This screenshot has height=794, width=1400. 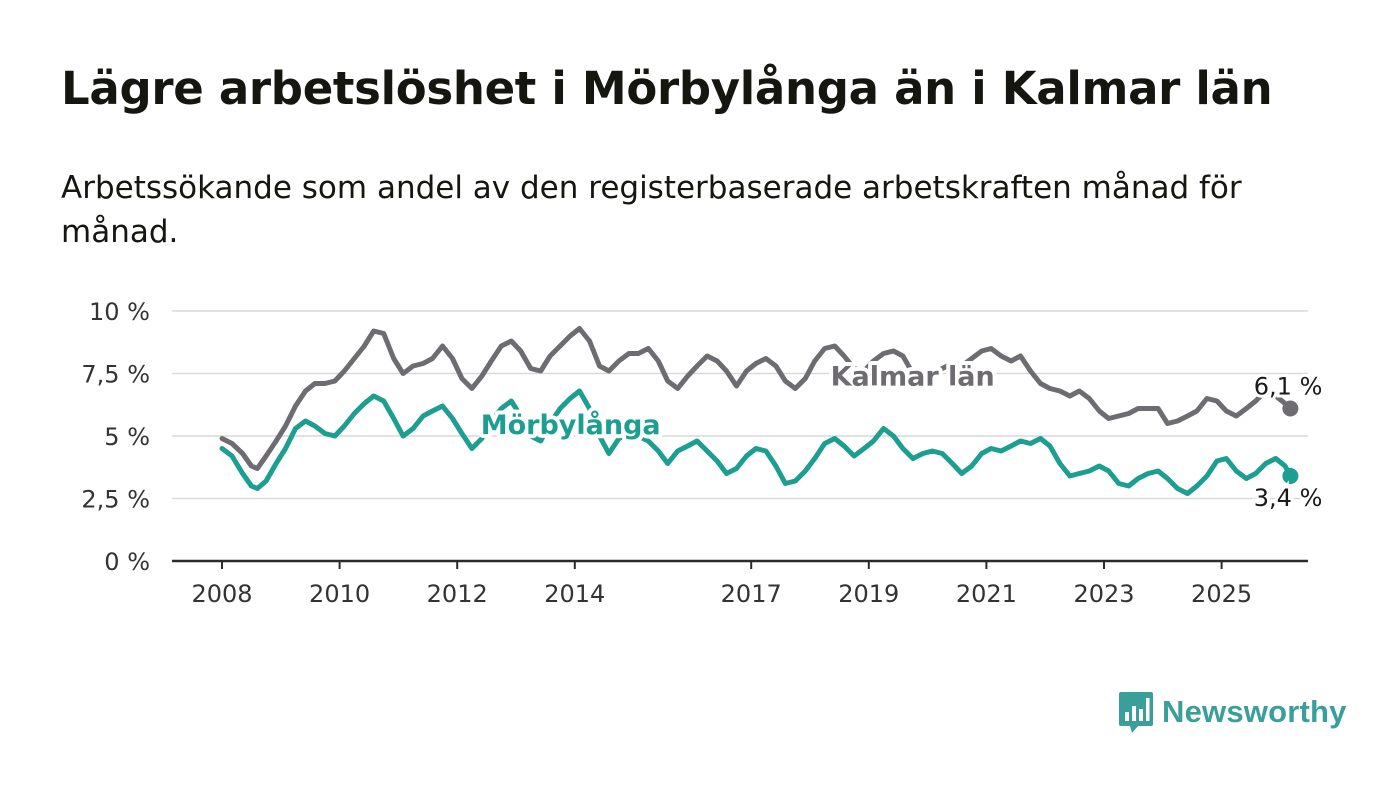 I want to click on series-end-value-label: 3,4 %, so click(x=1288, y=498).